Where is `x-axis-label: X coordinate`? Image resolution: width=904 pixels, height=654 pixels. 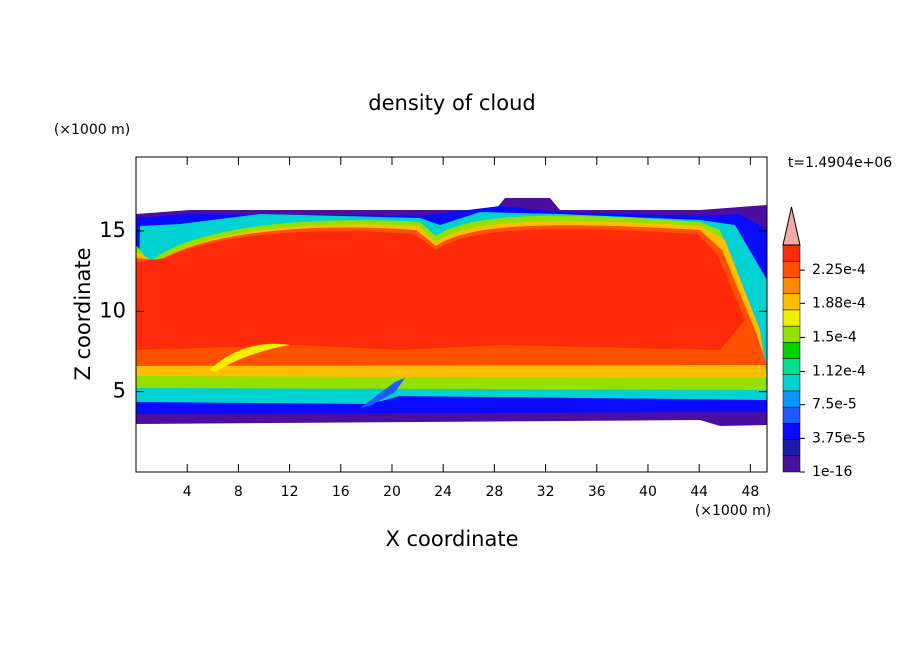 x-axis-label: X coordinate is located at coordinates (451, 539).